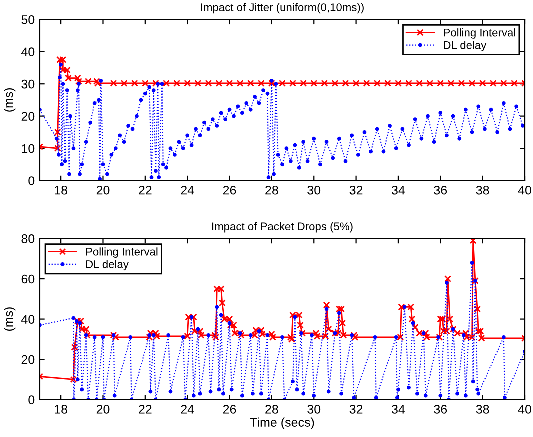 Image resolution: width=533 pixels, height=437 pixels. What do you see at coordinates (282, 424) in the screenshot?
I see `x-axis-title: Time (secs)` at bounding box center [282, 424].